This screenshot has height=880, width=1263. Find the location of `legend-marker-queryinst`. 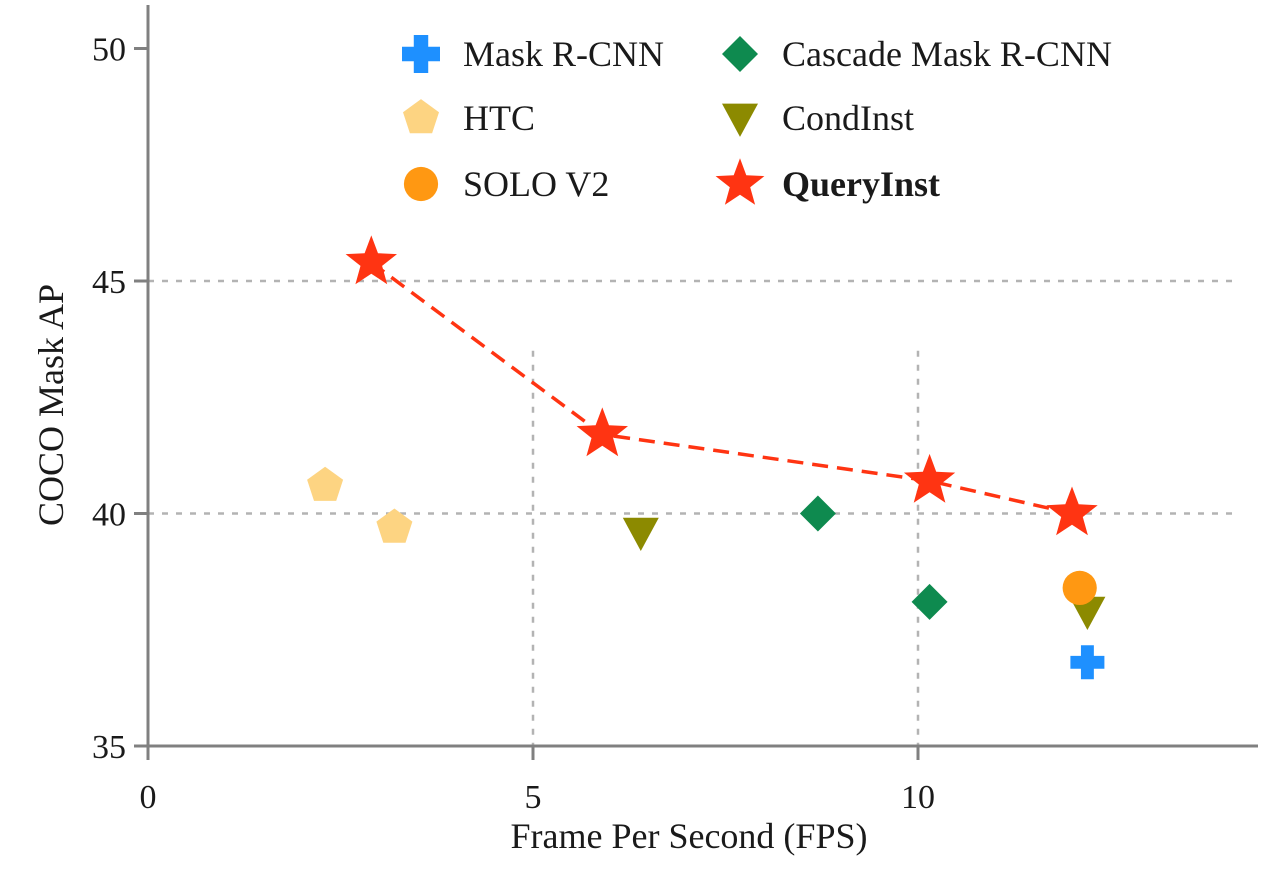

legend-marker-queryinst is located at coordinates (740, 181).